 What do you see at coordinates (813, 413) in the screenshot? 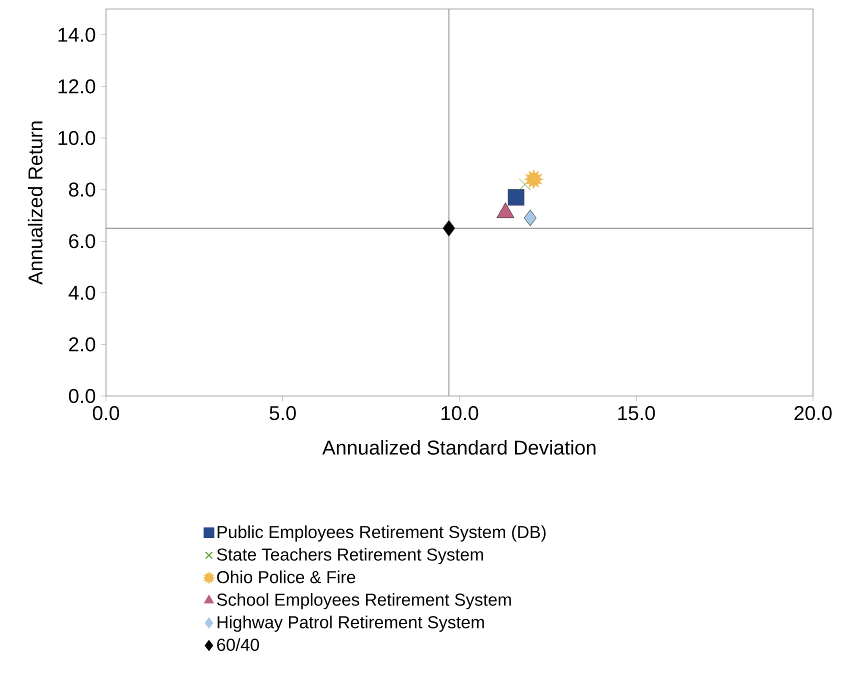
I see `x-tick-label: 20.0` at bounding box center [813, 413].